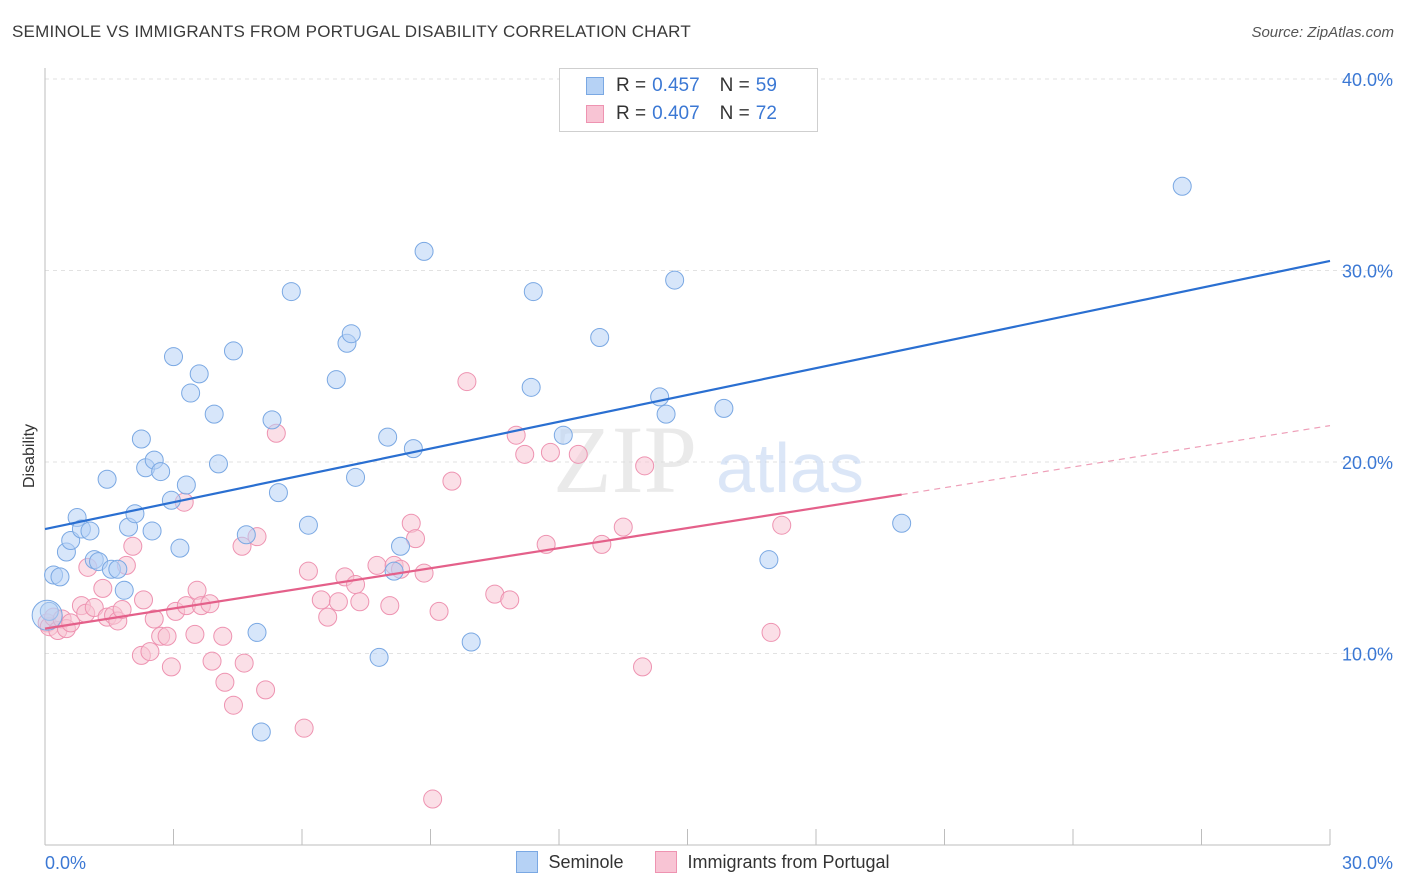 This screenshot has height=892, width=1406. I want to click on x-tick-labels: 0.0% 30.0%, so click(719, 863).